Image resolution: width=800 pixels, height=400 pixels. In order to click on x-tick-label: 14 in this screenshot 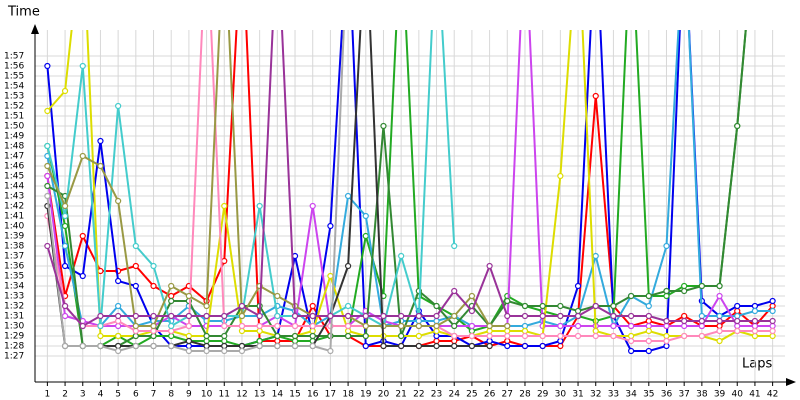, I will do `click(278, 395)`.